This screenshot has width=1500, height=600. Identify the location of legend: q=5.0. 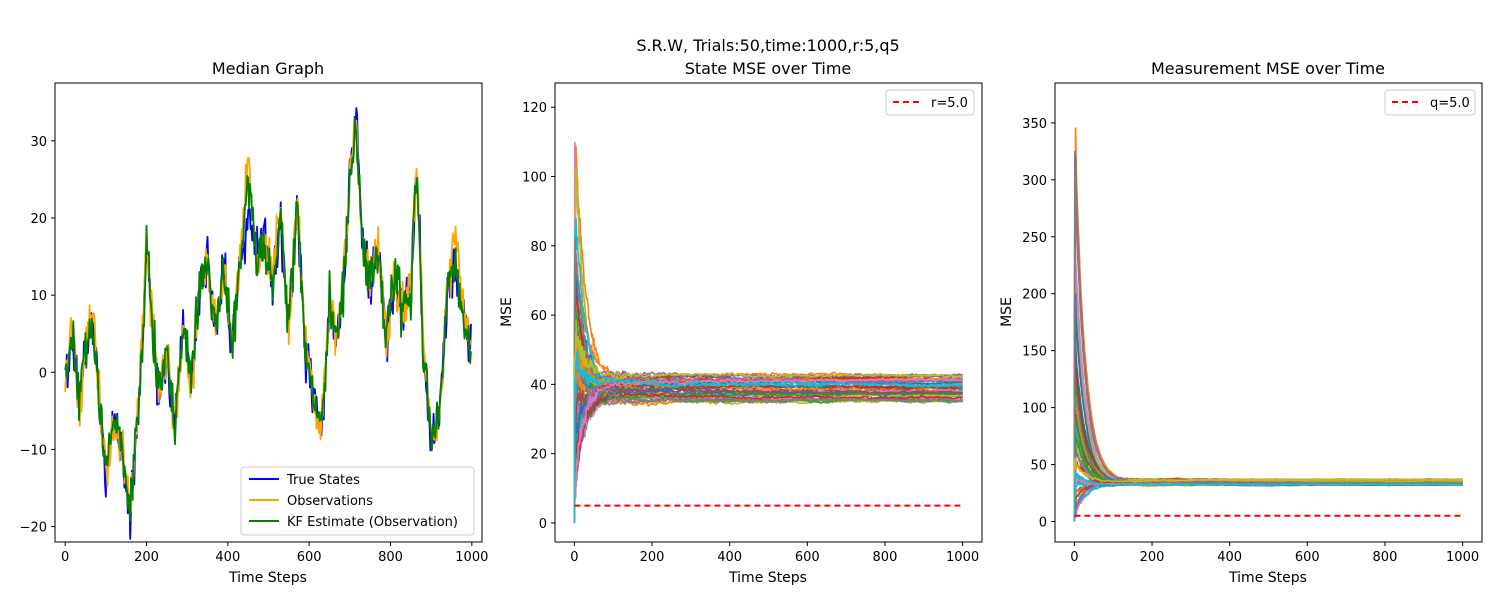
(1430, 102).